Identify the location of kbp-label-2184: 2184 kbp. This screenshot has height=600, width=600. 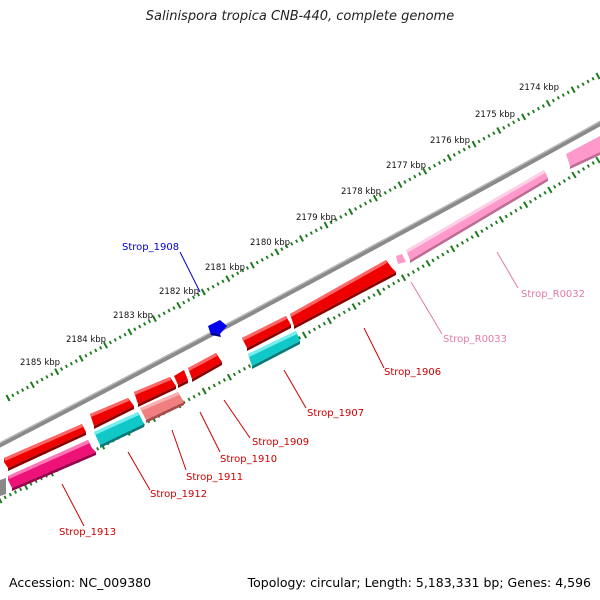
(86, 340).